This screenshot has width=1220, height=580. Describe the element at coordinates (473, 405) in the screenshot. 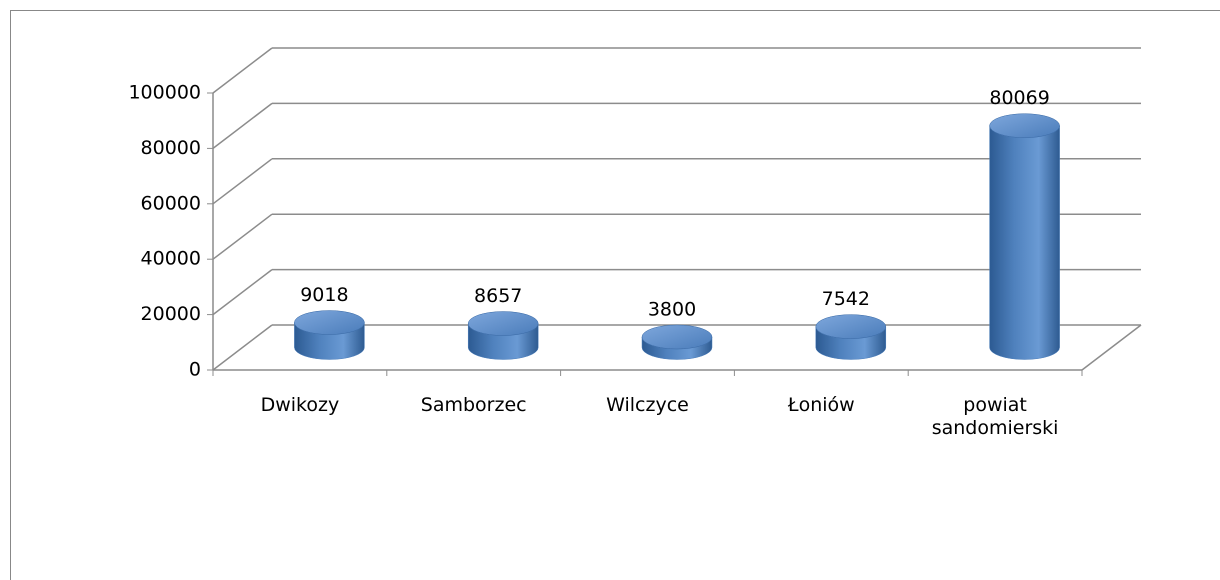

I see `x-tick-label: Samborzec` at that location.